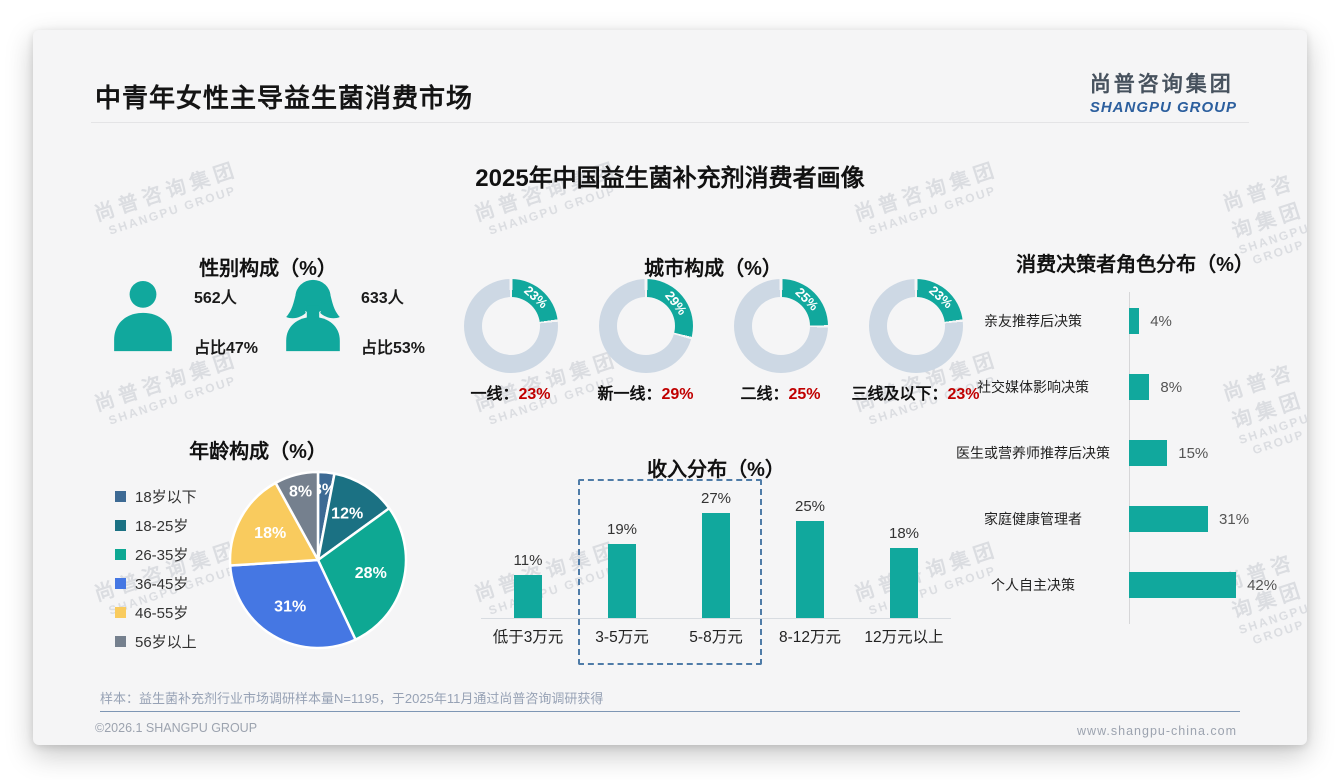 Image resolution: width=1340 pixels, height=780 pixels. What do you see at coordinates (1033, 452) in the screenshot?
I see `decision-category: 医生或营养师推荐后决策` at bounding box center [1033, 452].